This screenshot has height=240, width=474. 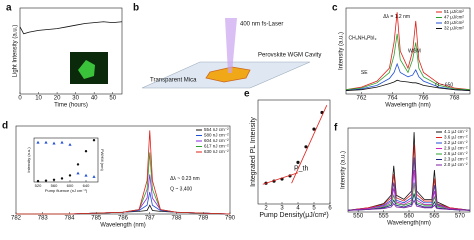 What do you see at coordinates (289, 56) in the screenshot?
I see `diagram-text: Perovskite WGM Cavity` at bounding box center [289, 56].